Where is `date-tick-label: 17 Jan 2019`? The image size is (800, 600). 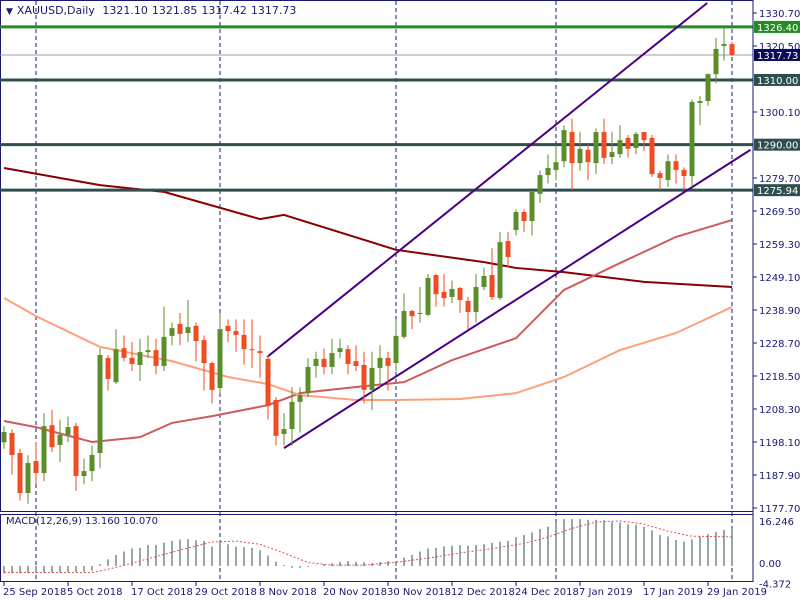 date-tick-label: 17 Jan 2019 is located at coordinates (673, 592).